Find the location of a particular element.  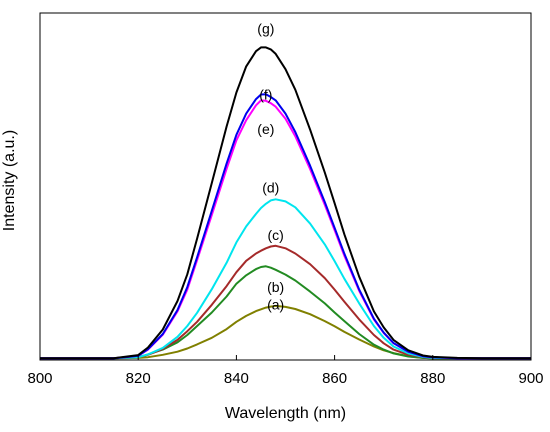

y-axis-title: Intensity (a.u.) is located at coordinates (9, 180).